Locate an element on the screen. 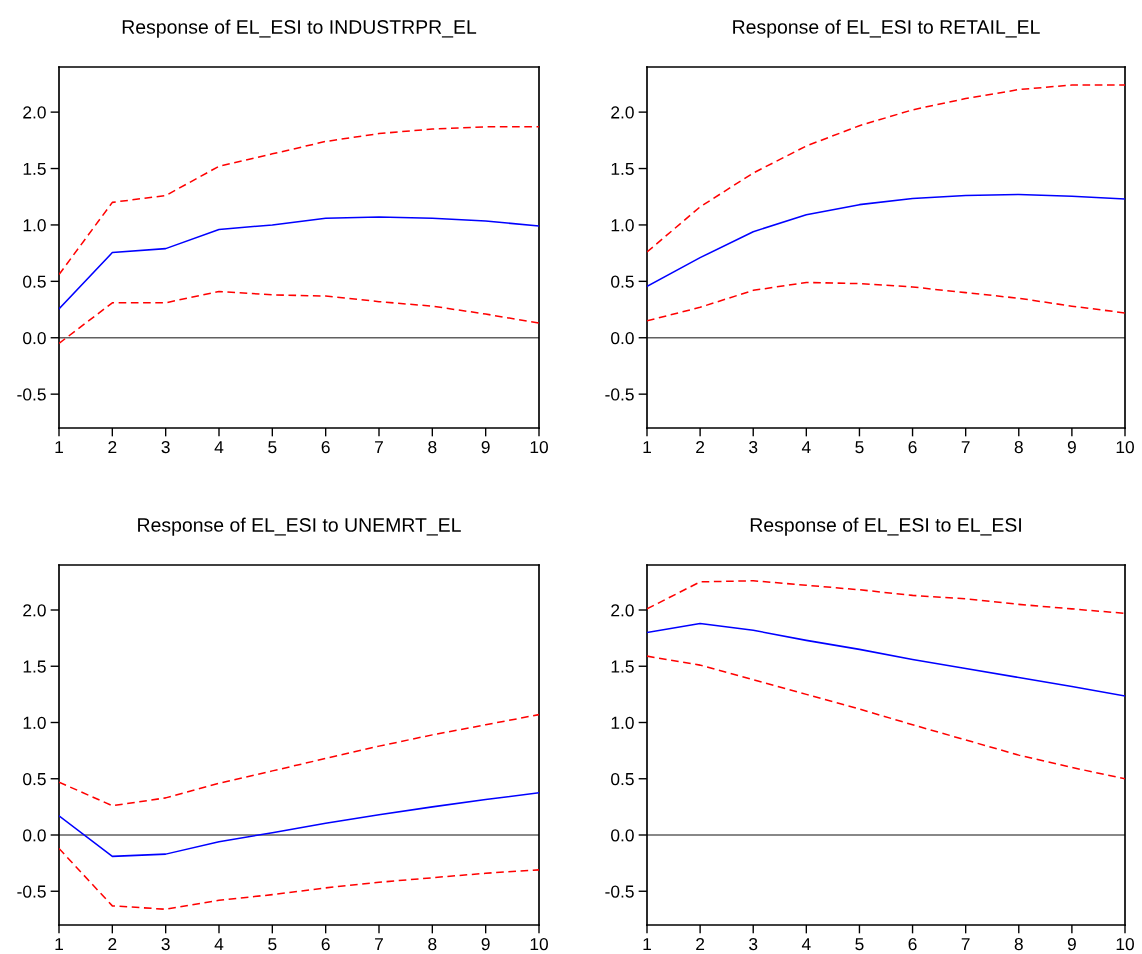 Image resolution: width=1142 pixels, height=954 pixels. chart-title: Response of EL_ESI to UNEMRT_EL is located at coordinates (299, 526).